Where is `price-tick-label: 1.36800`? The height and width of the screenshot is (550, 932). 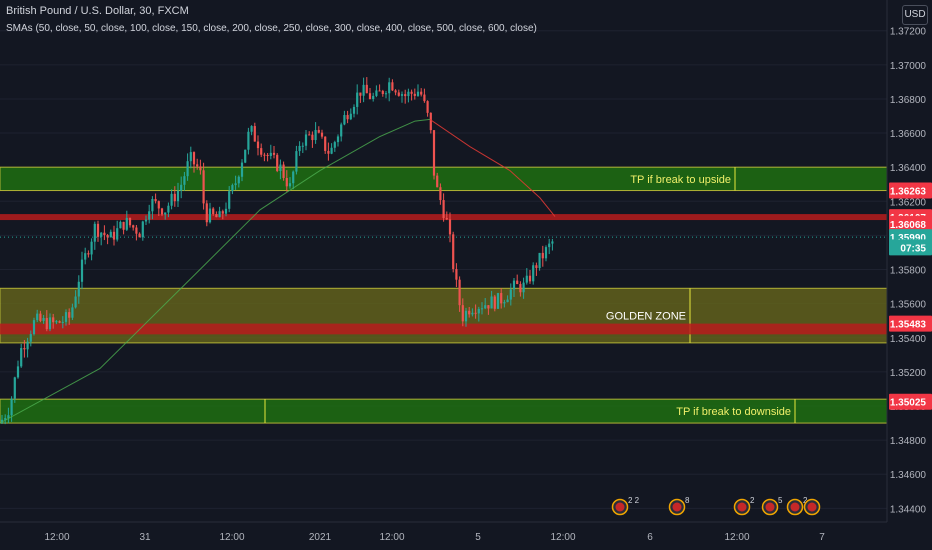 price-tick-label: 1.36800 is located at coordinates (908, 100).